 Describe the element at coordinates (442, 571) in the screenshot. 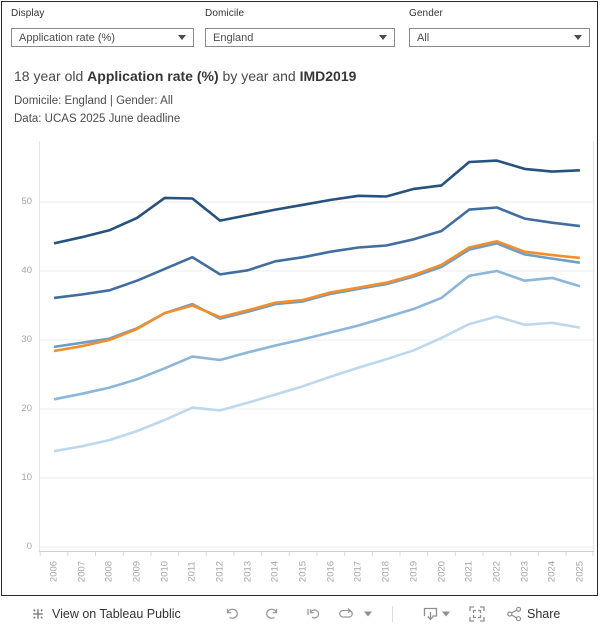

I see `x-tick-label: 2020` at that location.